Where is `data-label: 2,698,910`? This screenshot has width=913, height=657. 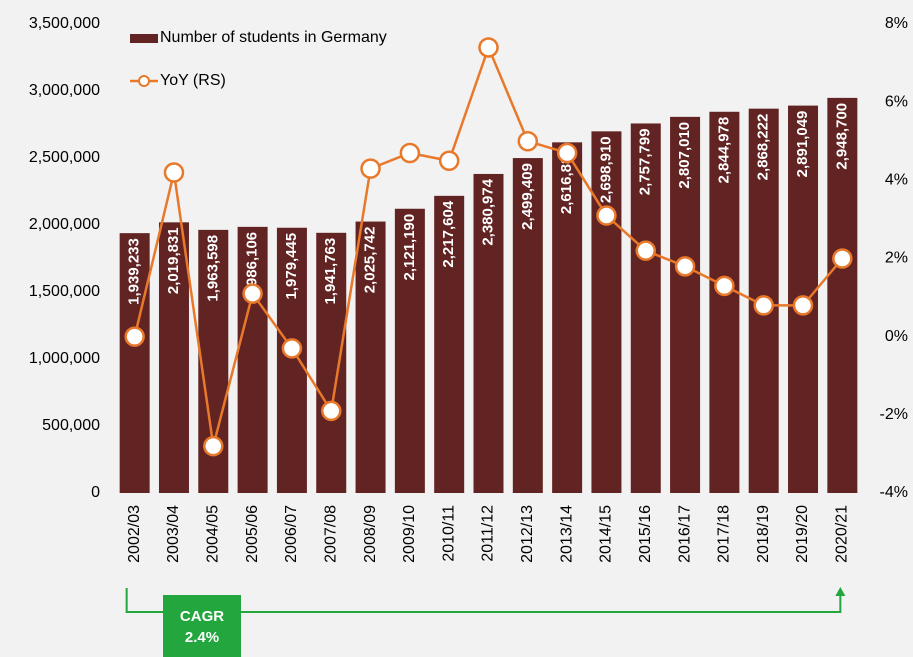
data-label: 2,698,910 is located at coordinates (605, 169).